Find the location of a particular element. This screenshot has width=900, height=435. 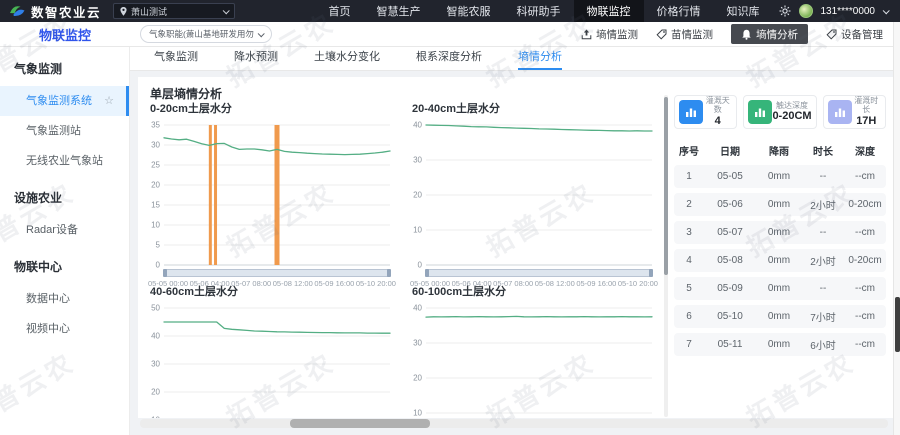

station-selector: 气象职能(萧山基地研发用勿动) is located at coordinates (206, 34).